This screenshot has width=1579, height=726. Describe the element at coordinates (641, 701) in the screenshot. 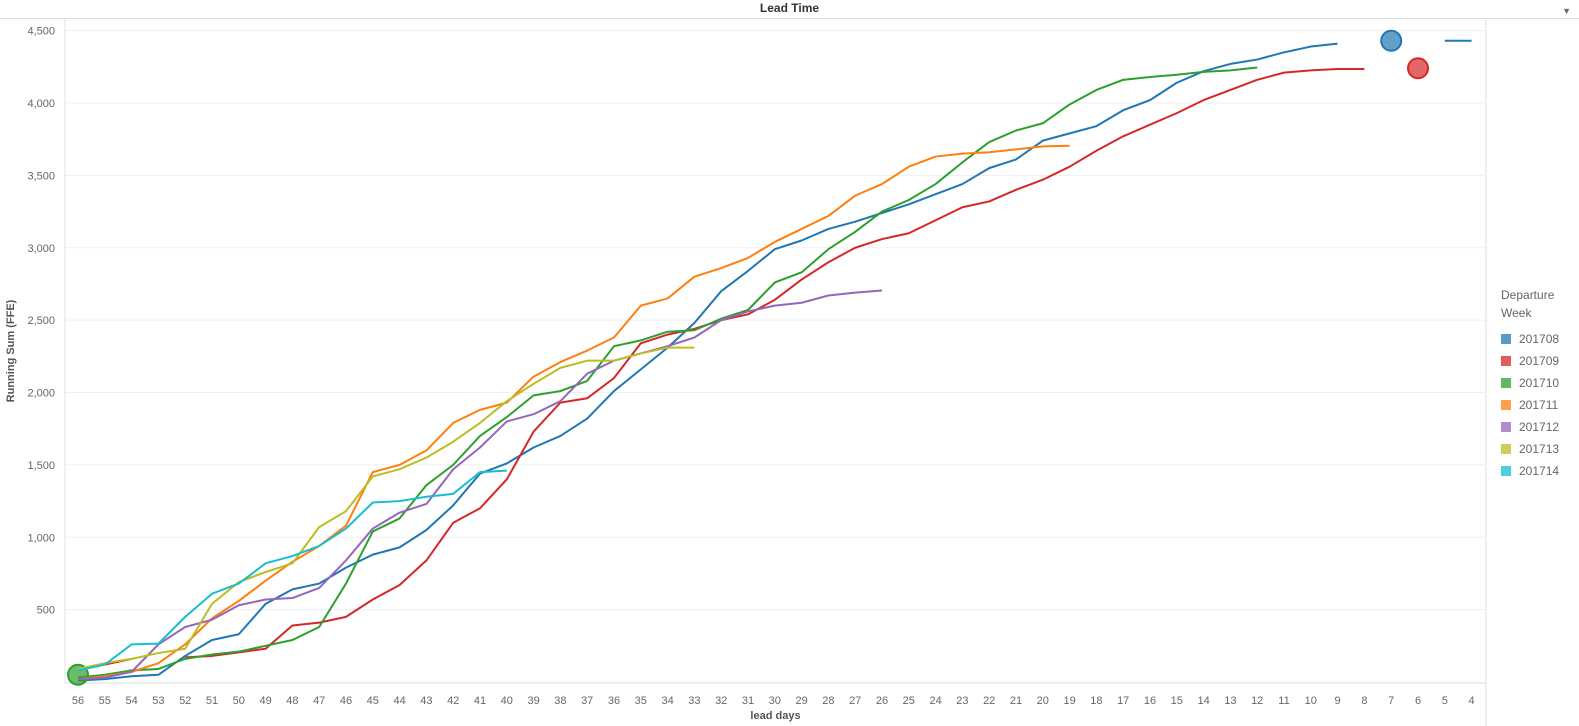

I see `x-tick-label: 35` at that location.